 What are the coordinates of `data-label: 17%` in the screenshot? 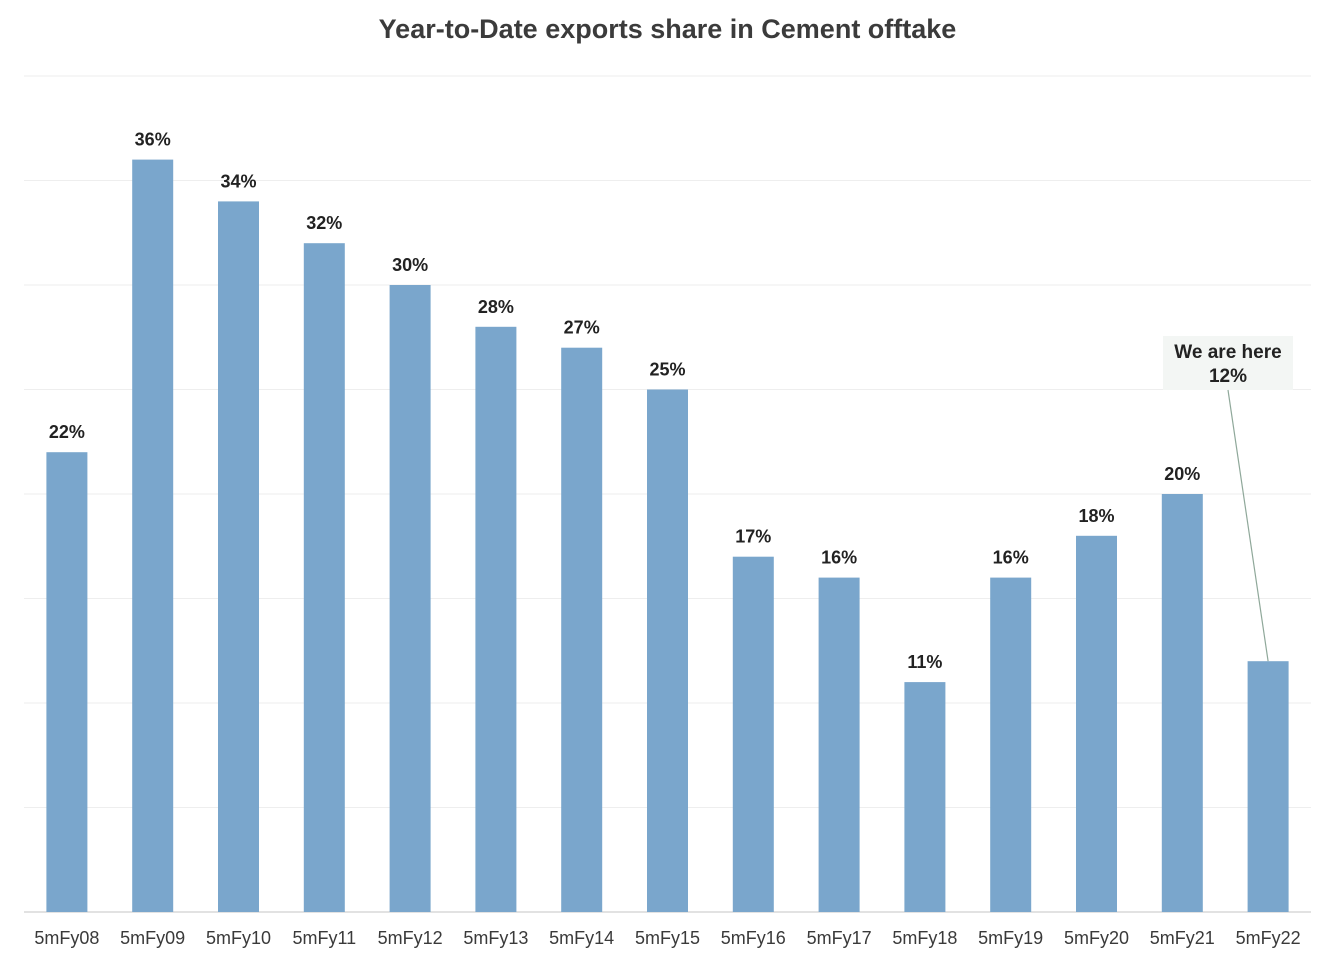 It's located at (753, 537).